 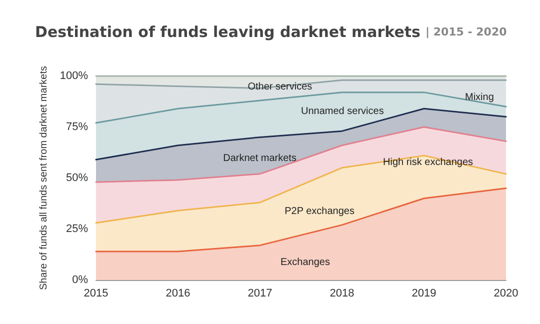 I want to click on annotation: P2P exchanges, so click(x=319, y=212).